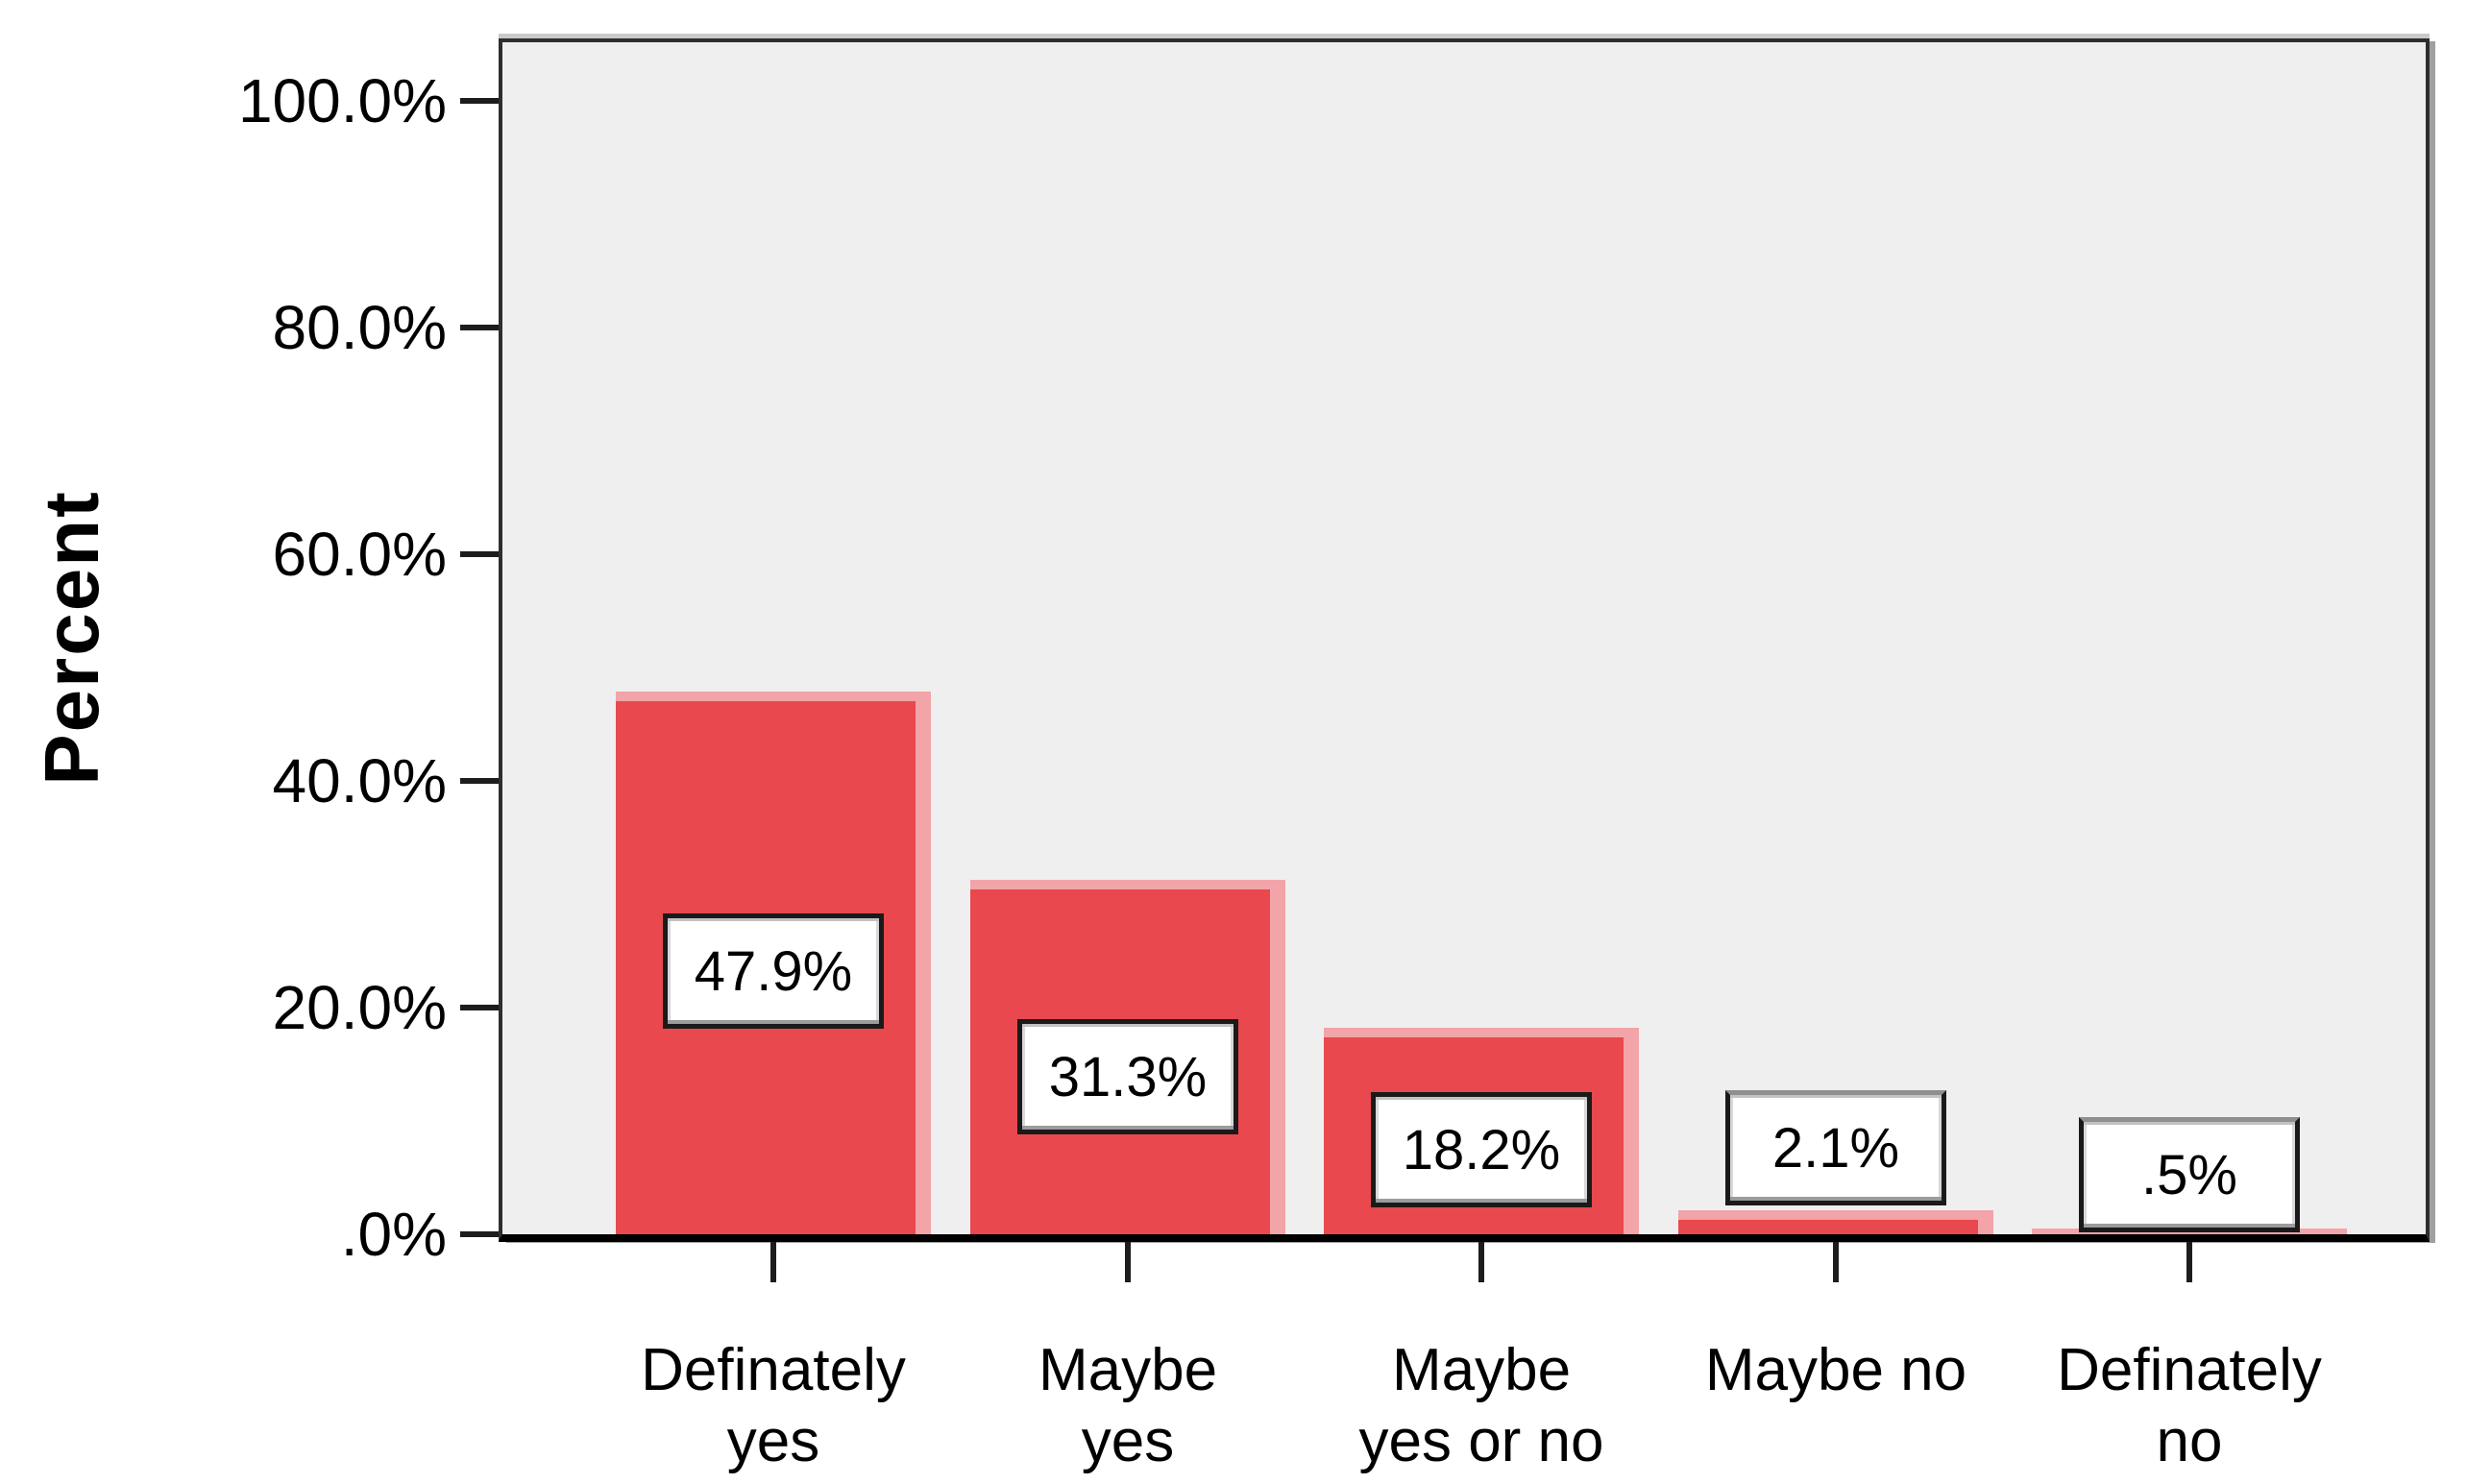  What do you see at coordinates (1835, 1222) in the screenshot?
I see `bar` at bounding box center [1835, 1222].